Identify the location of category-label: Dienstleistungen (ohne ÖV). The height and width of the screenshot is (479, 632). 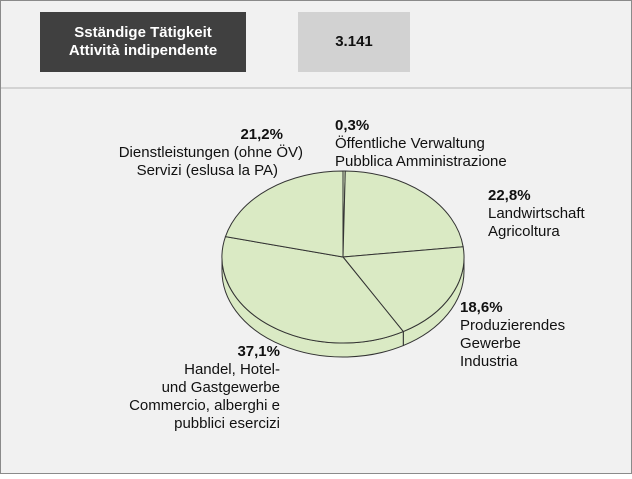
(211, 152).